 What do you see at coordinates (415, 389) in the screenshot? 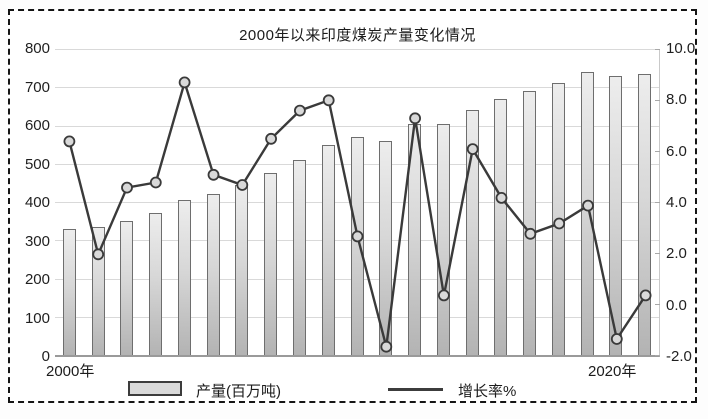
I see `legend-growth-line-swatch` at bounding box center [415, 389].